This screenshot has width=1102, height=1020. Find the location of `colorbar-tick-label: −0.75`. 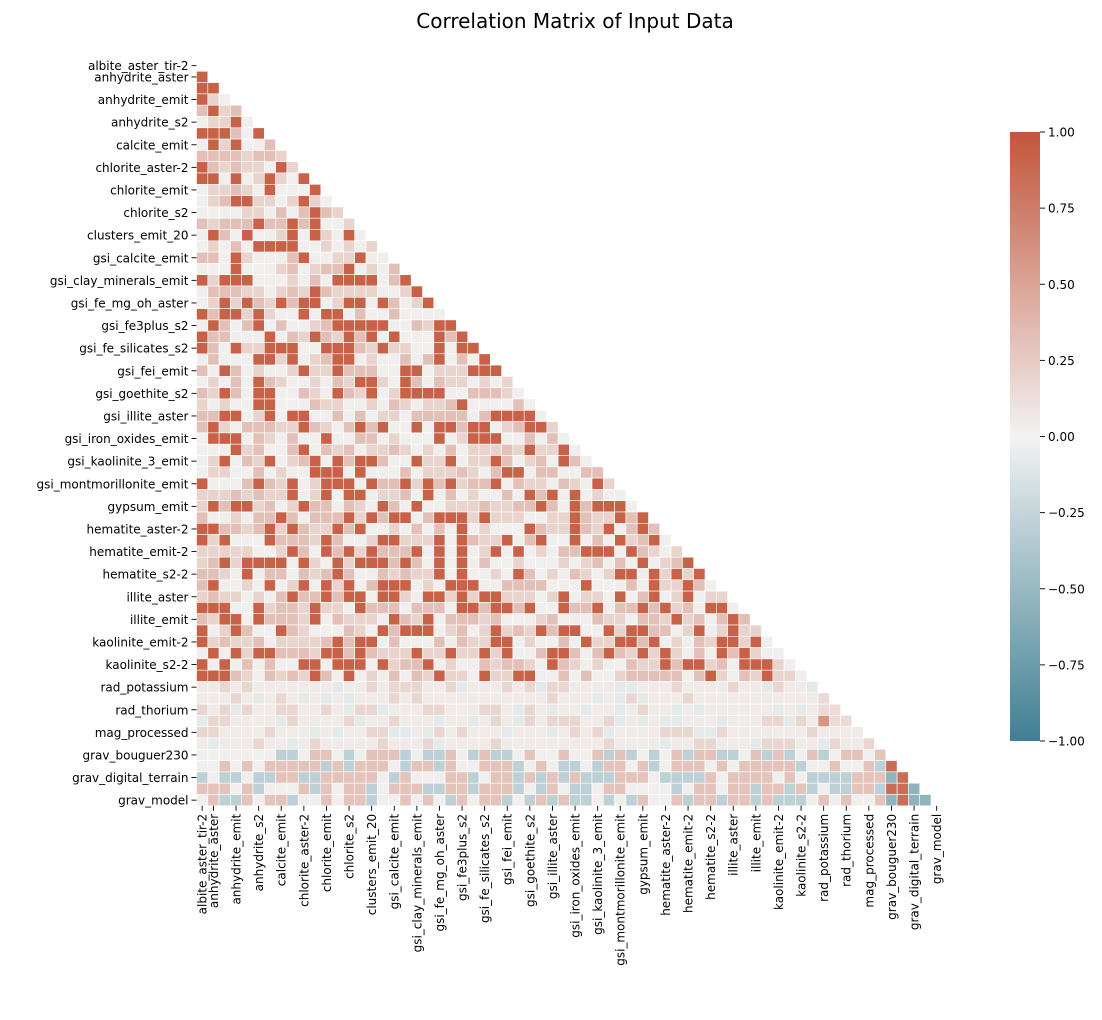

colorbar-tick-label: −0.75 is located at coordinates (1066, 665).